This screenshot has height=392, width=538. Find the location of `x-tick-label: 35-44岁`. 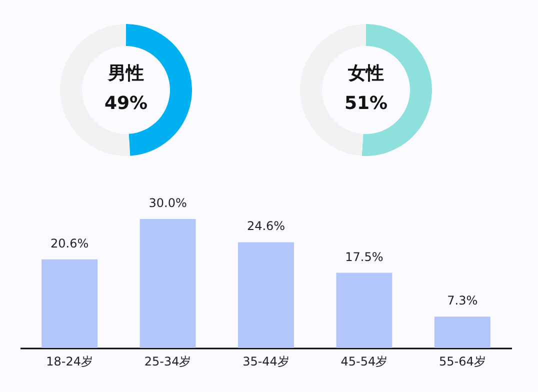

x-tick-label: 35-44岁 is located at coordinates (266, 361).